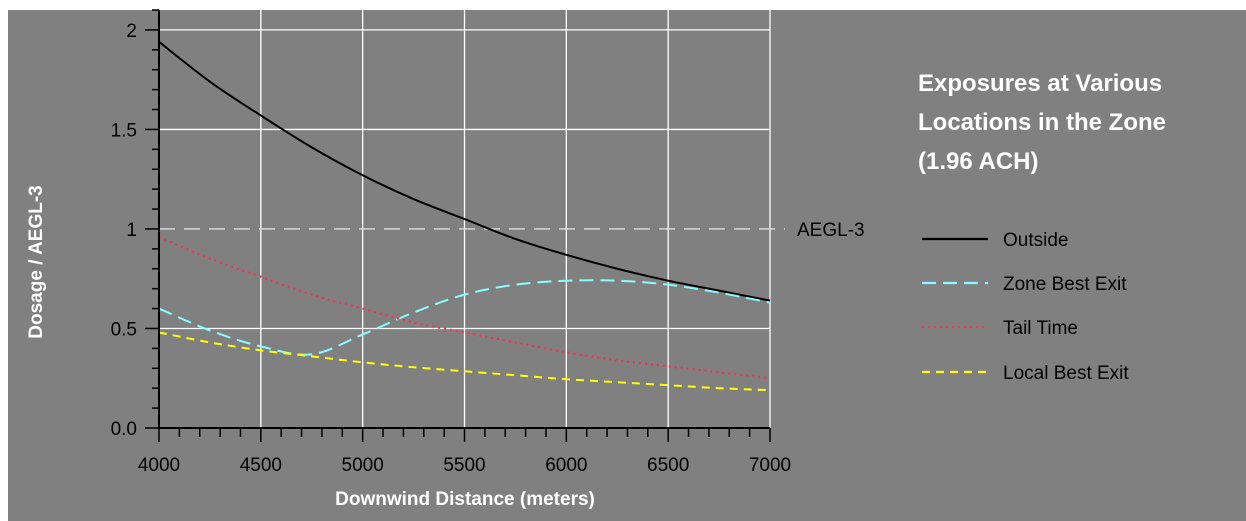  Describe the element at coordinates (464, 465) in the screenshot. I see `x-tick-label: 5500` at that location.